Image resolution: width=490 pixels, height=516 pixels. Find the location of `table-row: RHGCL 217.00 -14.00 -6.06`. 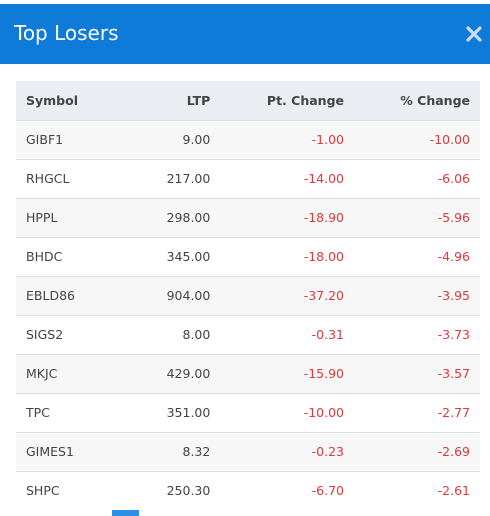

table-row: RHGCL 217.00 -14.00 -6.06 is located at coordinates (248, 178).